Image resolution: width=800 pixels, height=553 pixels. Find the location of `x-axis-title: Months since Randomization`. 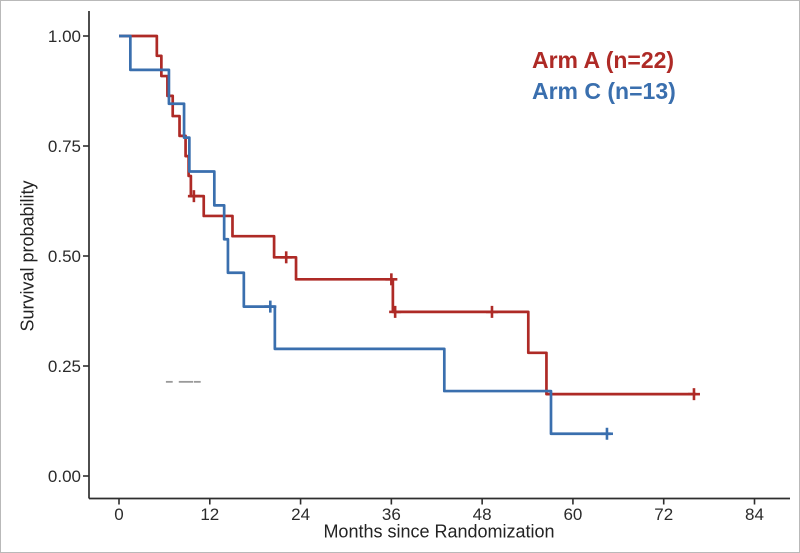

x-axis-title: Months since Randomization is located at coordinates (439, 531).